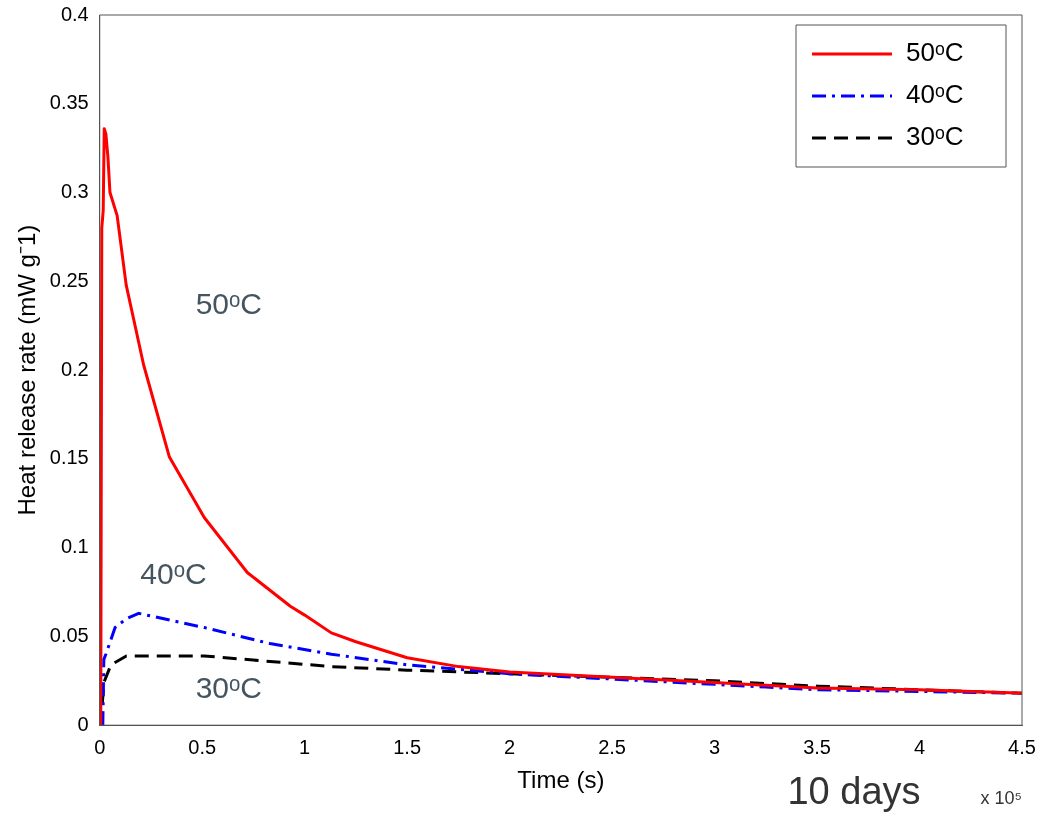  What do you see at coordinates (935, 52) in the screenshot?
I see `legend-label: 50ᵒC` at bounding box center [935, 52].